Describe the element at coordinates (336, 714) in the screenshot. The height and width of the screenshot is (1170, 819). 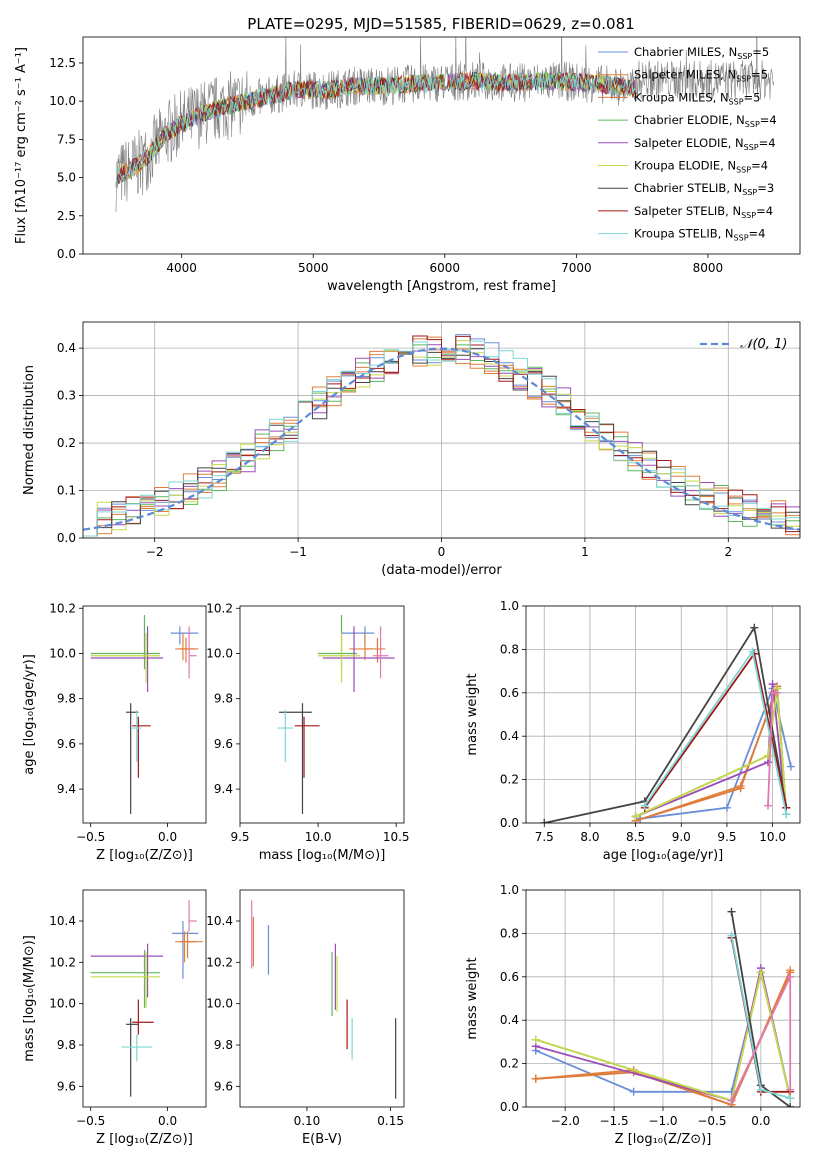
I see `age-vs-mass-plot-area` at that location.